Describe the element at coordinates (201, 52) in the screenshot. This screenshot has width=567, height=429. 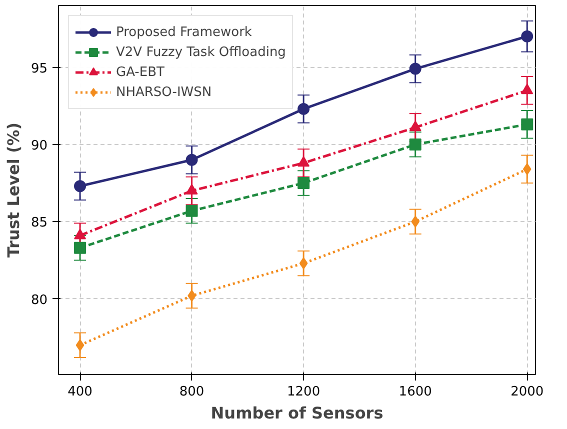
I see `legend-label: V2V Fuzzy Task Offloading` at that location.